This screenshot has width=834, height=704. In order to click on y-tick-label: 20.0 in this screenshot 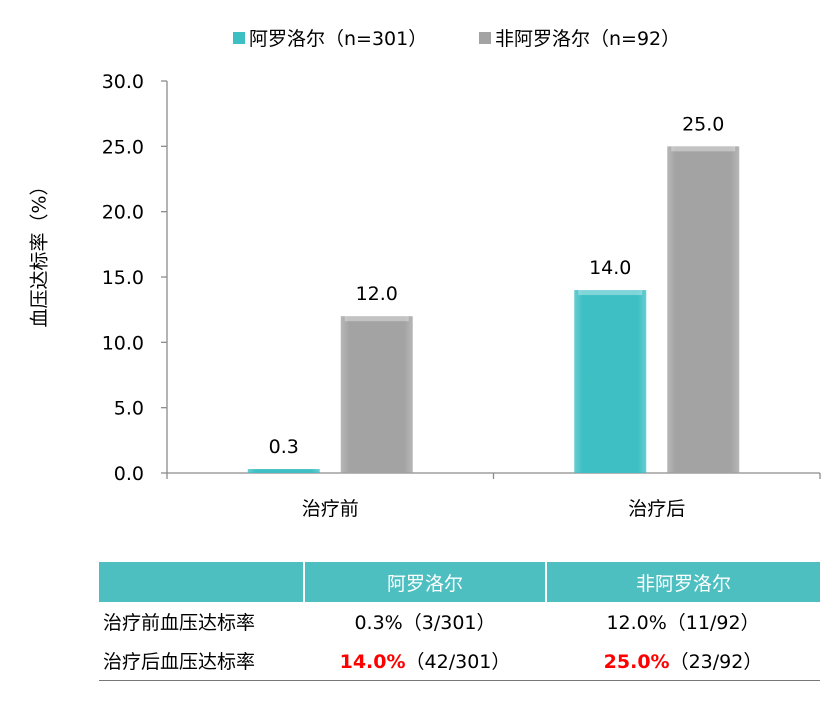, I will do `click(123, 213)`.